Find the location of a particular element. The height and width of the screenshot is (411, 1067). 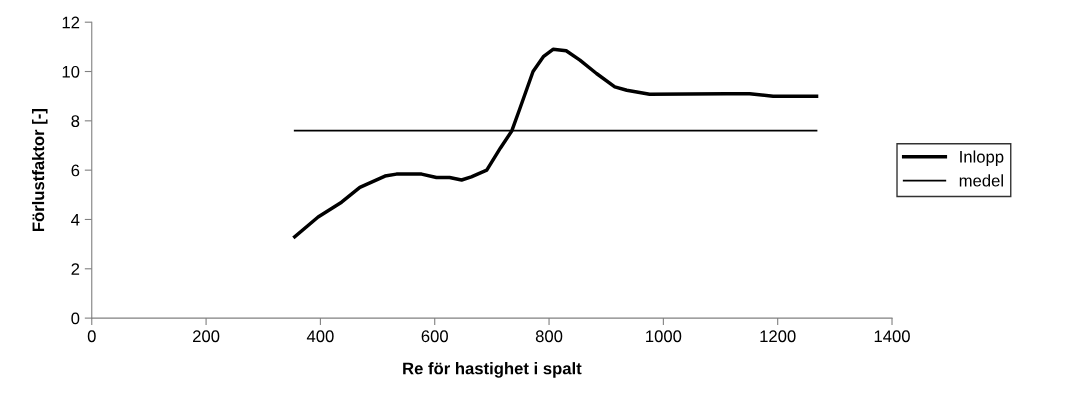

y-tick-label: 12 is located at coordinates (71, 22).